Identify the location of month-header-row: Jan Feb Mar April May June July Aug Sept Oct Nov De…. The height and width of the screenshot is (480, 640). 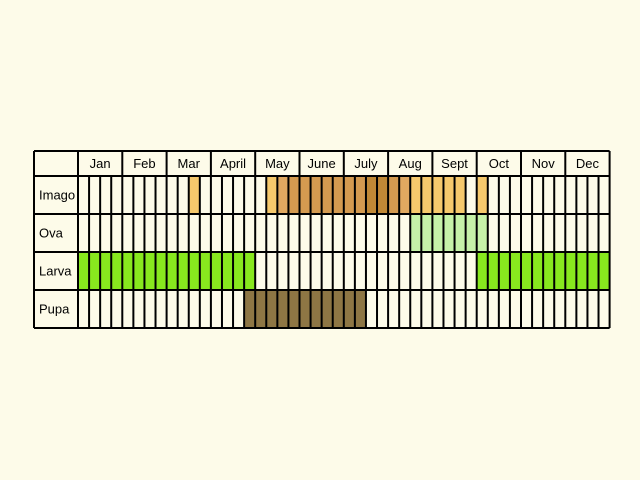
(345, 163).